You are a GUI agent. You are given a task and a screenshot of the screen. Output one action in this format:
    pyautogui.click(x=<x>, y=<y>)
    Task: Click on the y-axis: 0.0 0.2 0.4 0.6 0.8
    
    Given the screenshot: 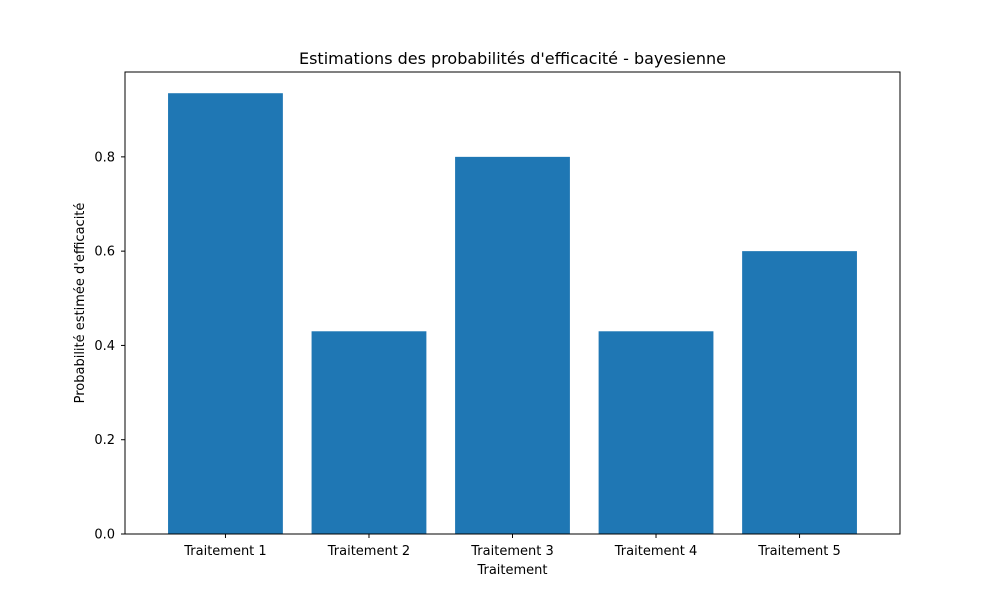 What is the action you would take?
    pyautogui.click(x=109, y=346)
    